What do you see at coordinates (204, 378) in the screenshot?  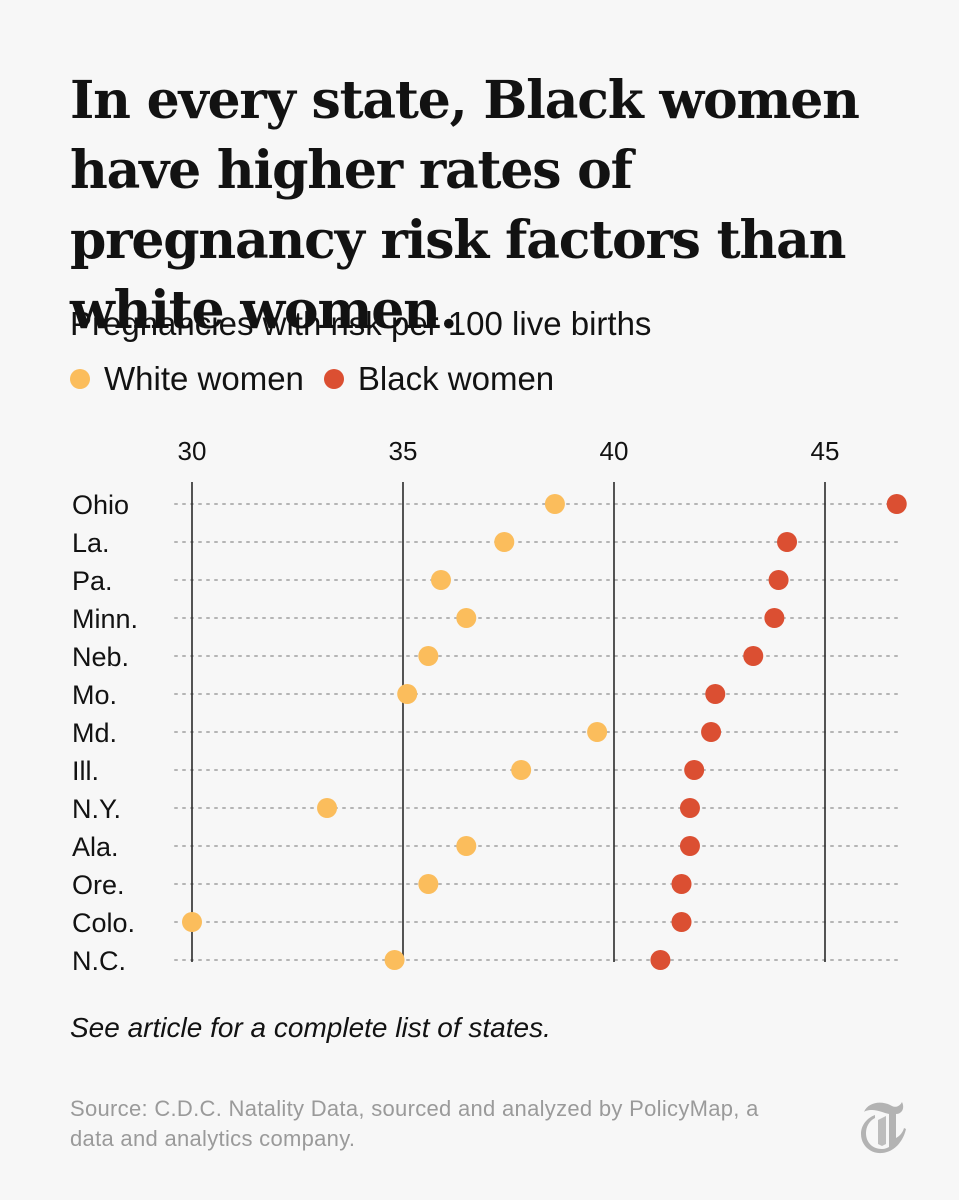 I see `legend-label-white: White women` at bounding box center [204, 378].